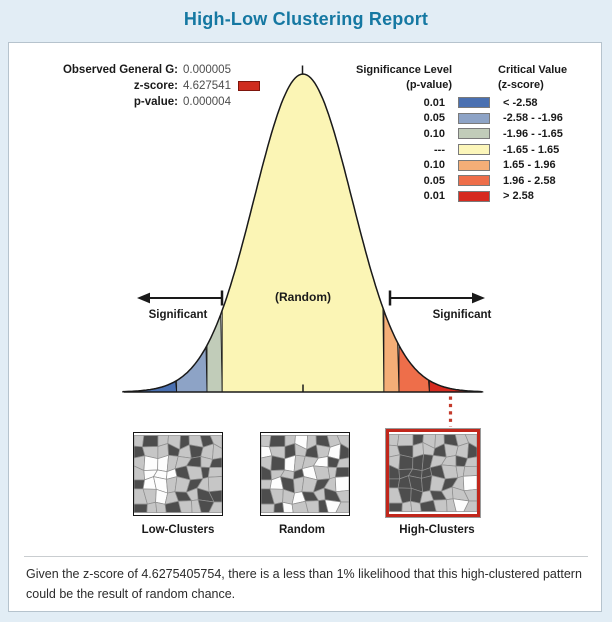 Image resolution: width=612 pixels, height=622 pixels. Describe the element at coordinates (306, 19) in the screenshot. I see `page-title: High-Low Clustering Report` at that location.